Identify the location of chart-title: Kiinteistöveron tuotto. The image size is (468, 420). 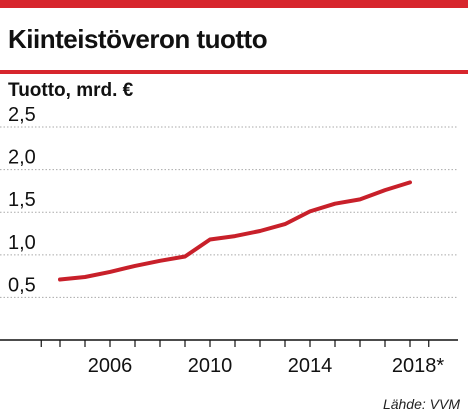
(138, 39).